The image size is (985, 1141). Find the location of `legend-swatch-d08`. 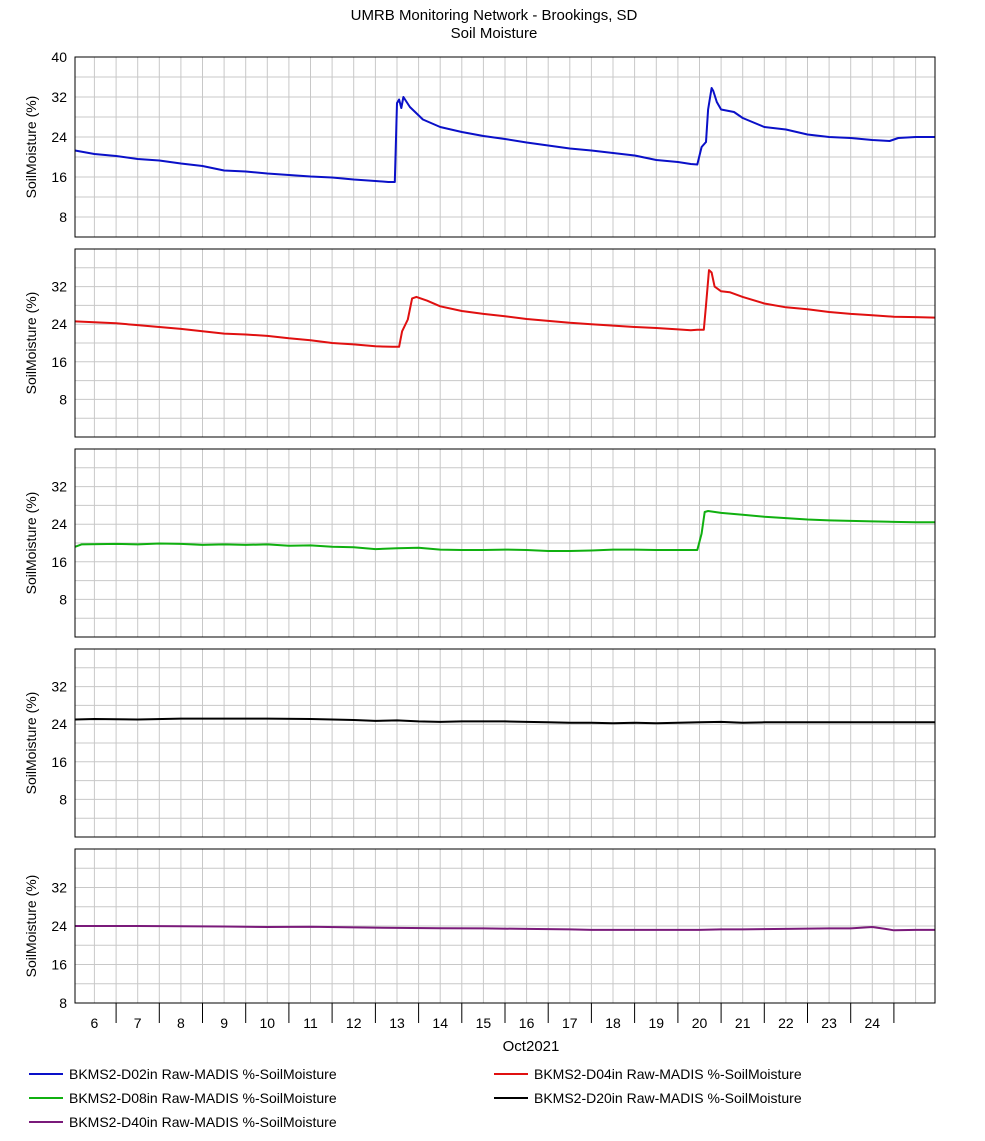

legend-swatch-d08 is located at coordinates (46, 1098).